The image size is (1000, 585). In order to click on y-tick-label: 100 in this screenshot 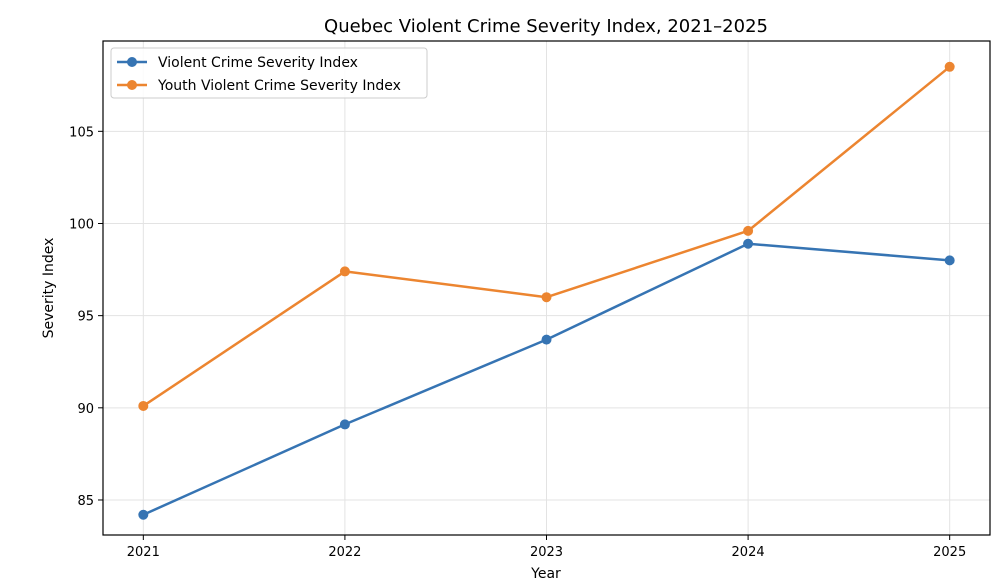, I will do `click(81, 224)`.